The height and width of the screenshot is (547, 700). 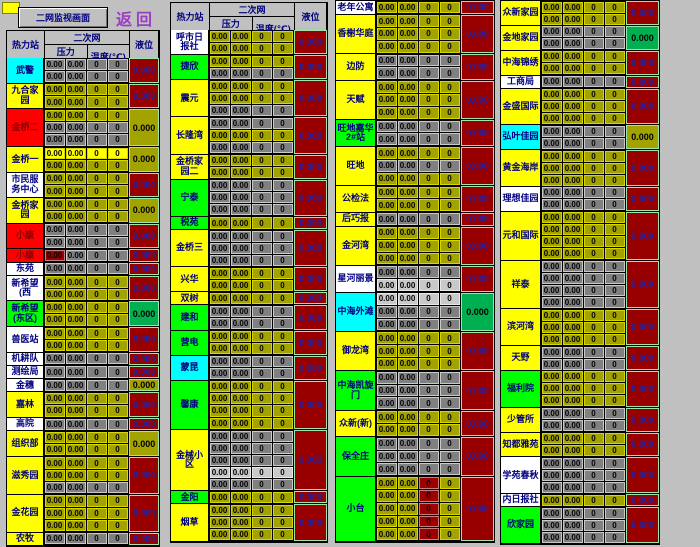 I want to click on station-row: 工商局 0.00 0.00 0 0 0.000, so click(x=580, y=82).